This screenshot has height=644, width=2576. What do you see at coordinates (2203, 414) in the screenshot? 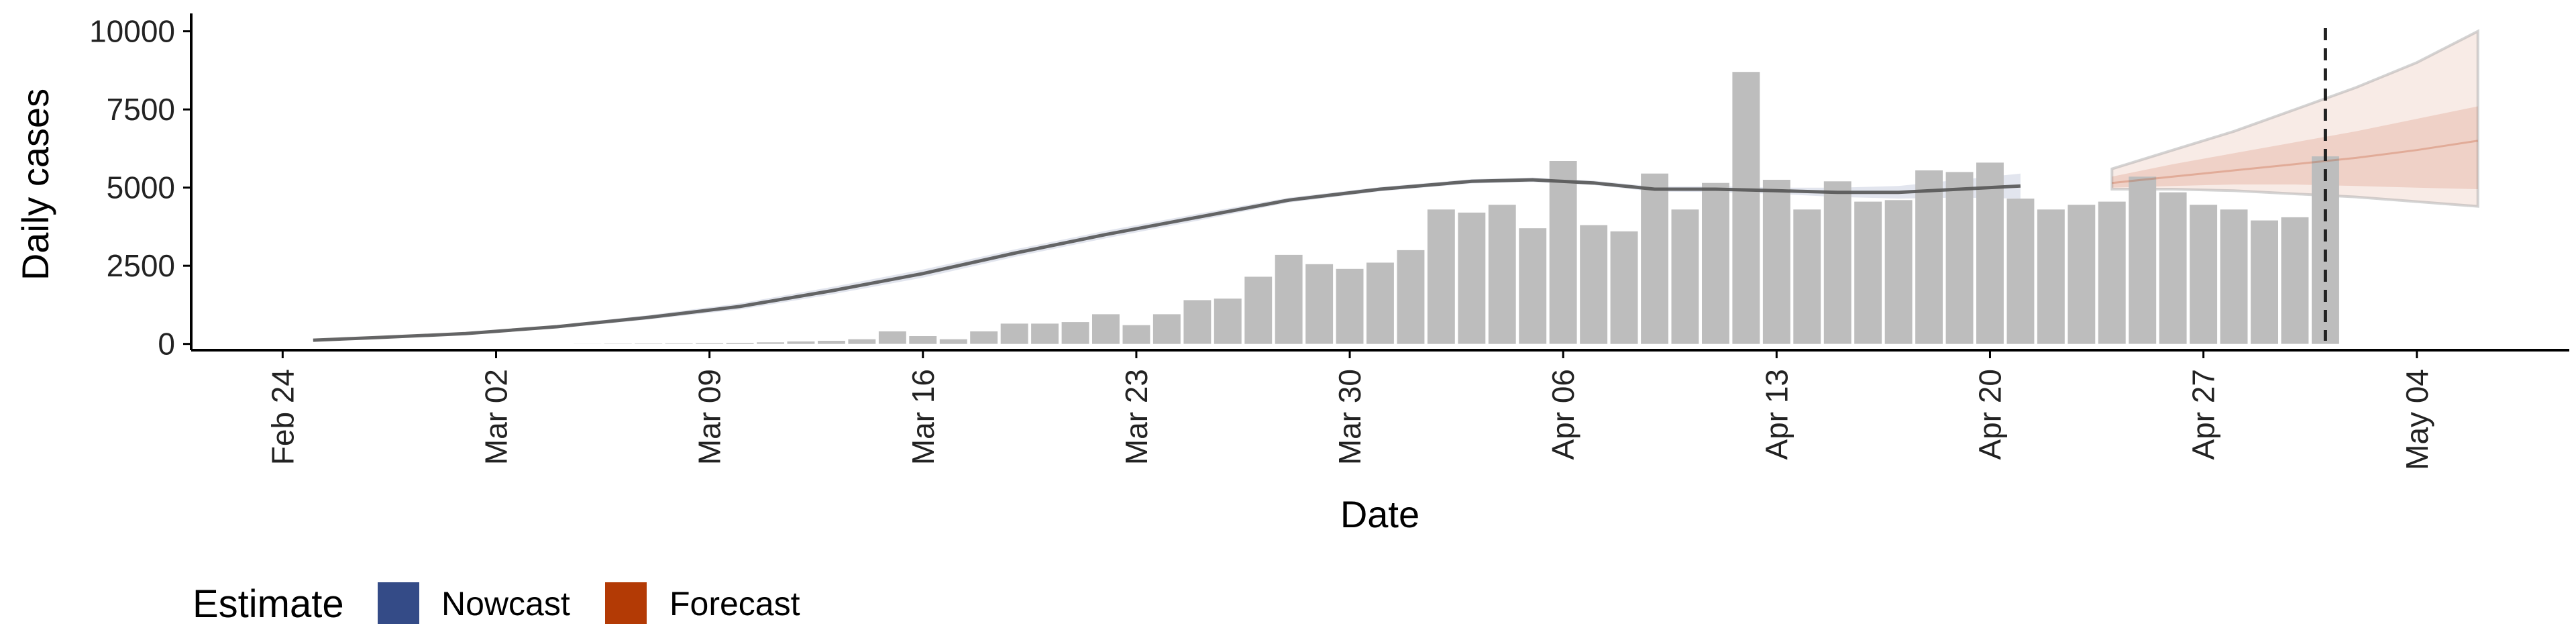
I see `x-tick-label: Apr 27` at bounding box center [2203, 414].